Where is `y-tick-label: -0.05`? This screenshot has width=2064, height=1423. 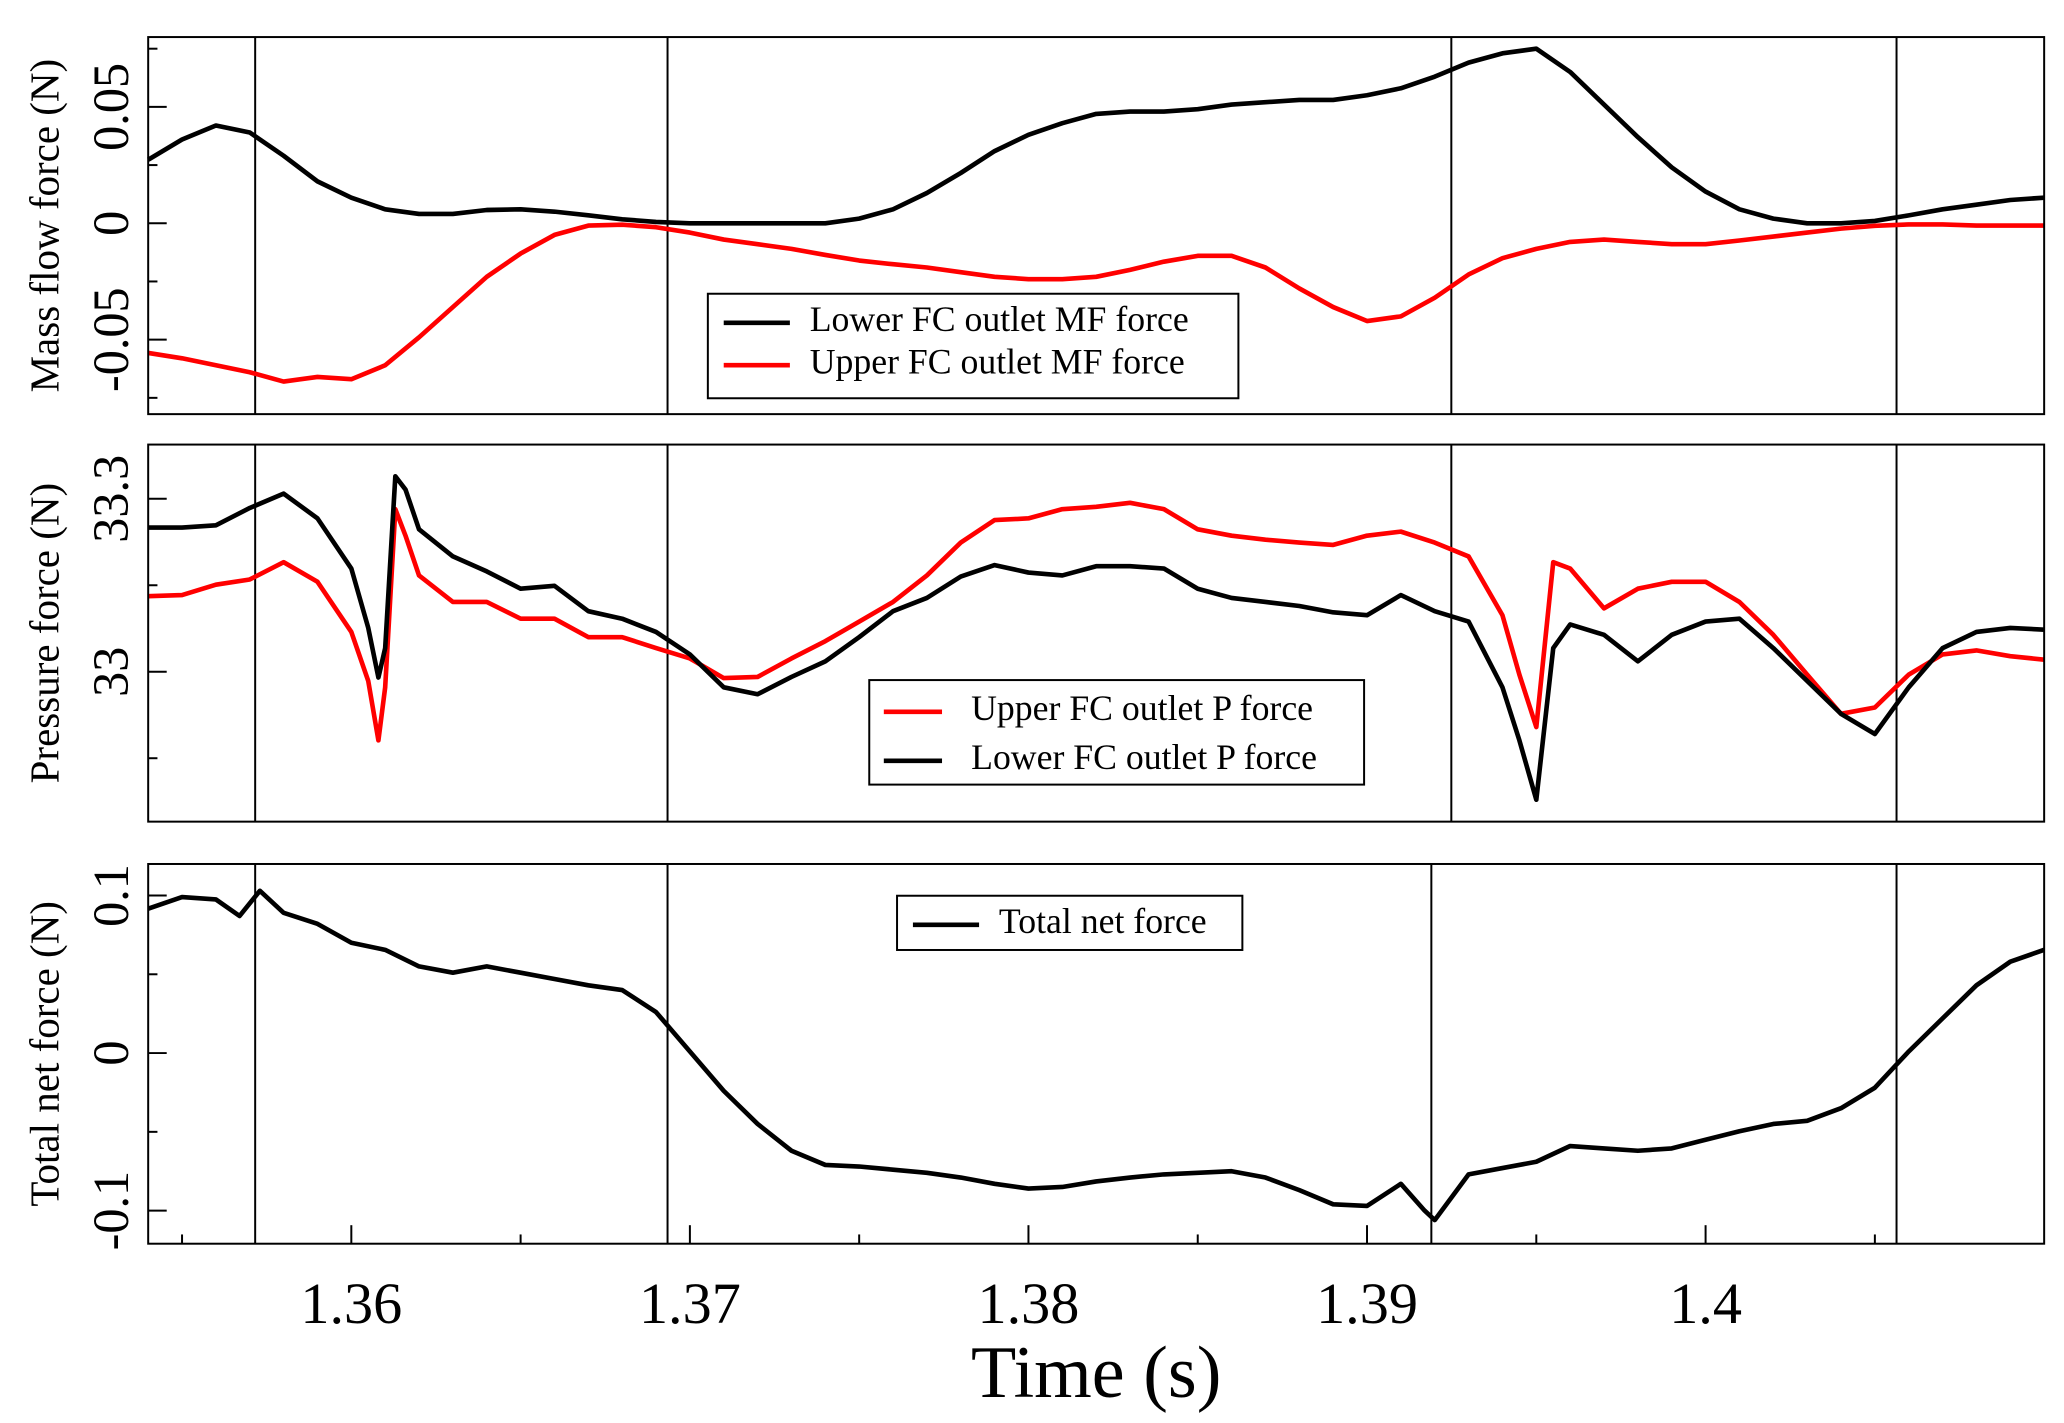
y-tick-label: -0.05 is located at coordinates (111, 339).